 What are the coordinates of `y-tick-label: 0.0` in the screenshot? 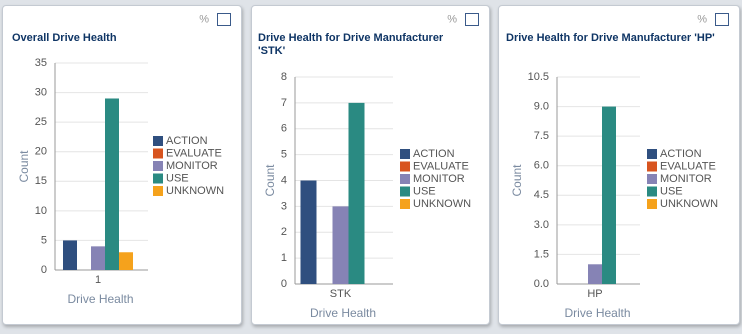 It's located at (541, 284).